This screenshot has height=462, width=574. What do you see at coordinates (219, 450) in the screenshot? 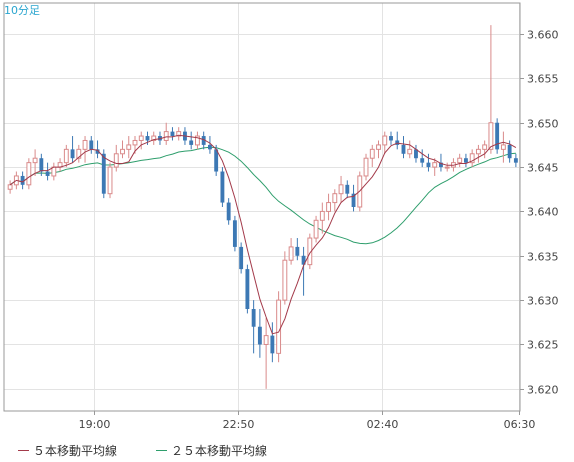
I see `legend-label-ma25: ２５本移動平均線` at bounding box center [219, 450].